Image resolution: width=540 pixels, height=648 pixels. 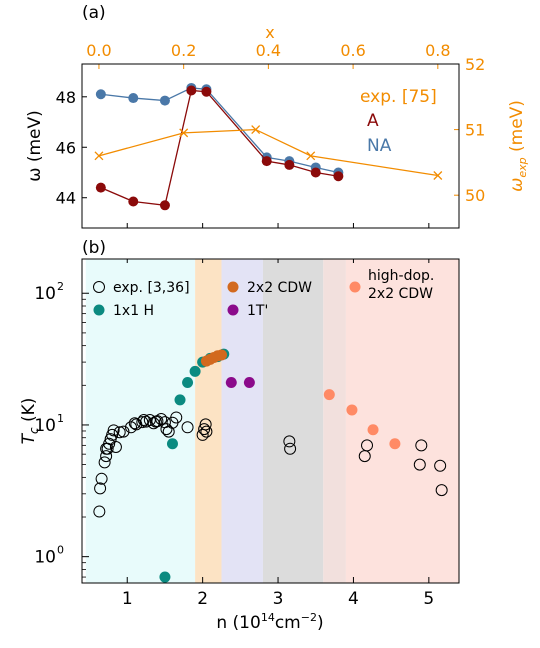 What do you see at coordinates (60, 550) in the screenshot?
I see `b-ytick-exp-0: 0` at bounding box center [60, 550].